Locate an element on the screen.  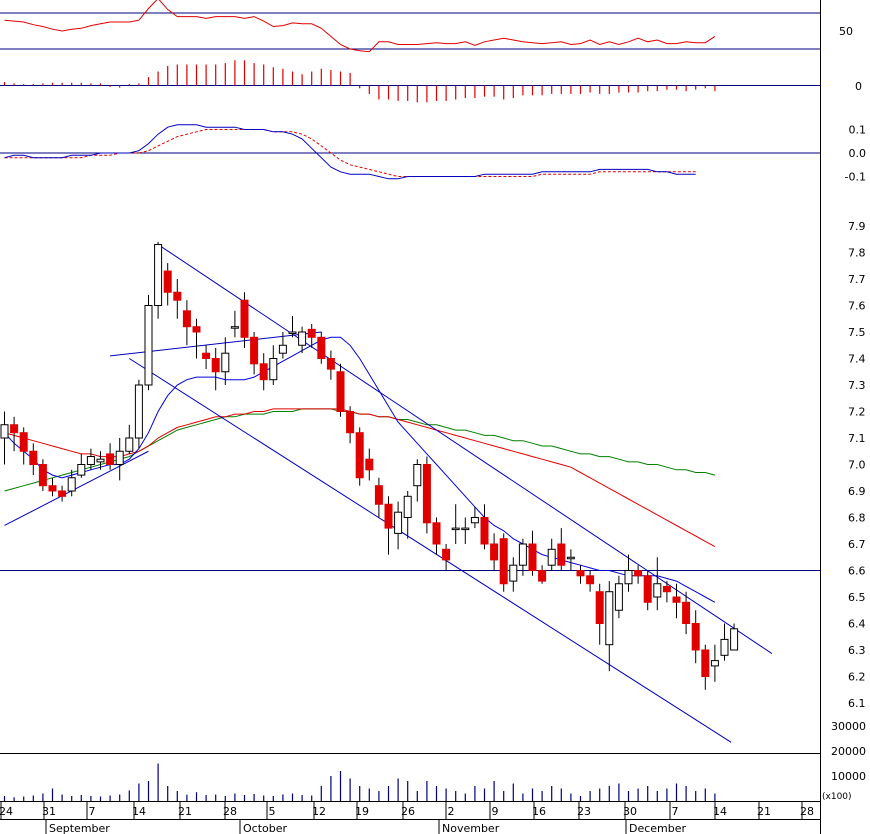
day-label: 31 is located at coordinates (49, 811).